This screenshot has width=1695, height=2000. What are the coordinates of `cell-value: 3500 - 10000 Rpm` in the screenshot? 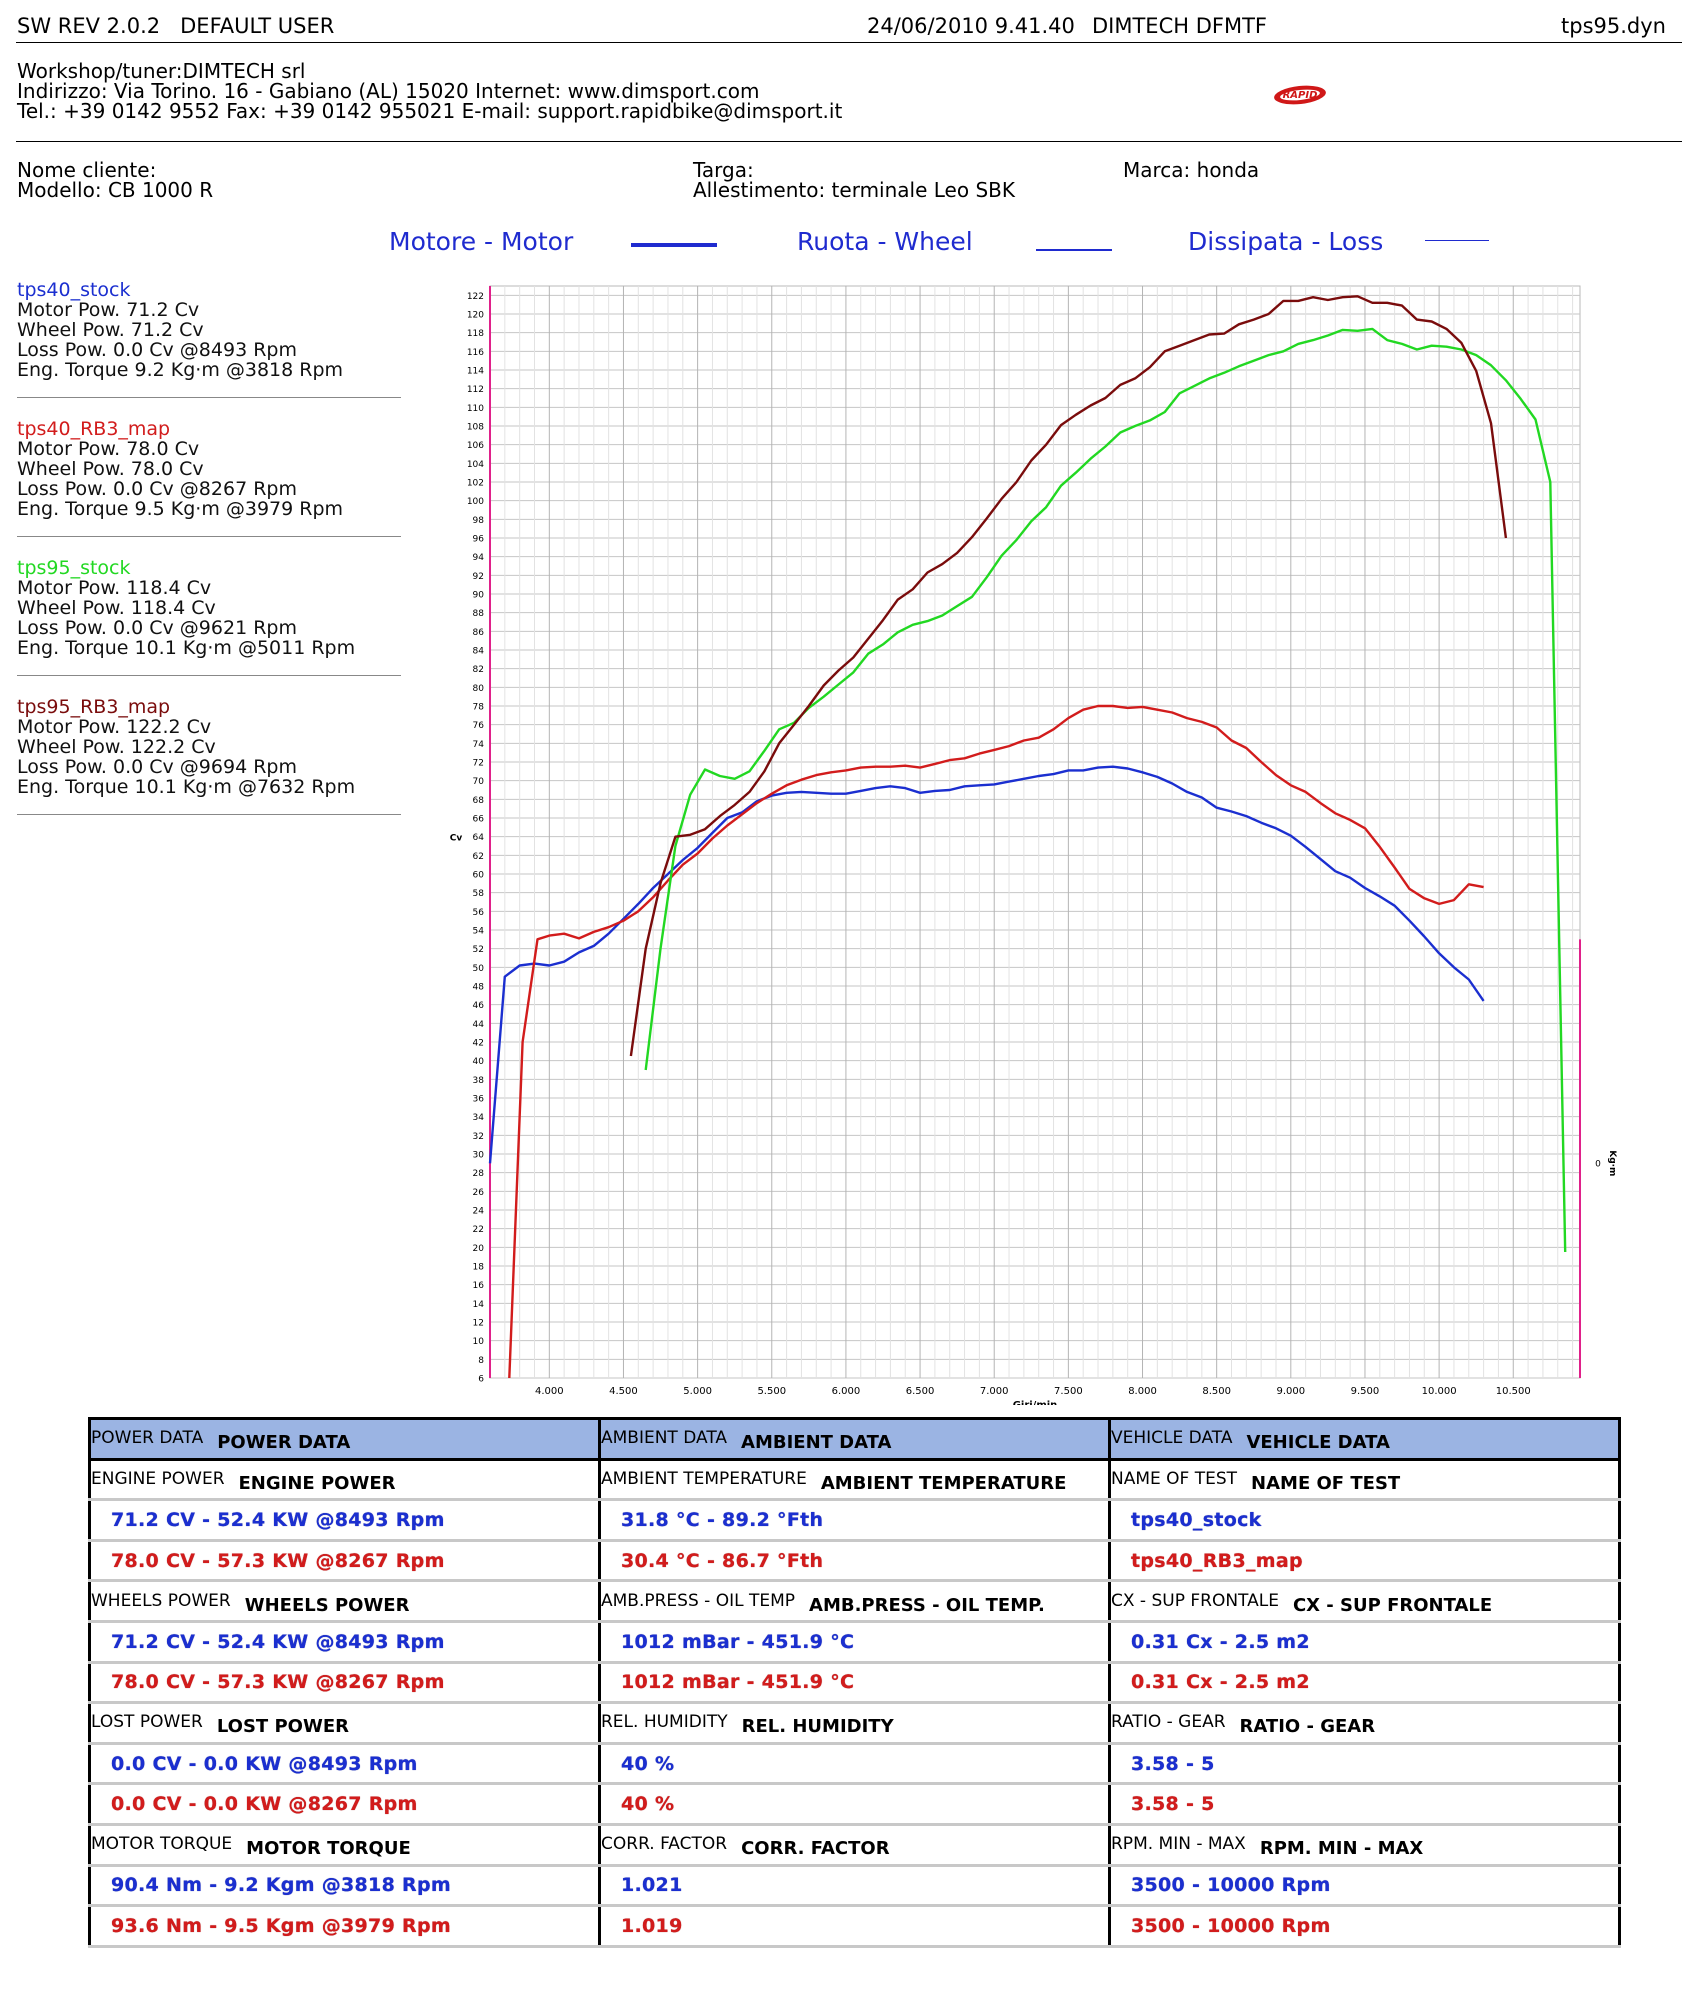 It's located at (1231, 1885).